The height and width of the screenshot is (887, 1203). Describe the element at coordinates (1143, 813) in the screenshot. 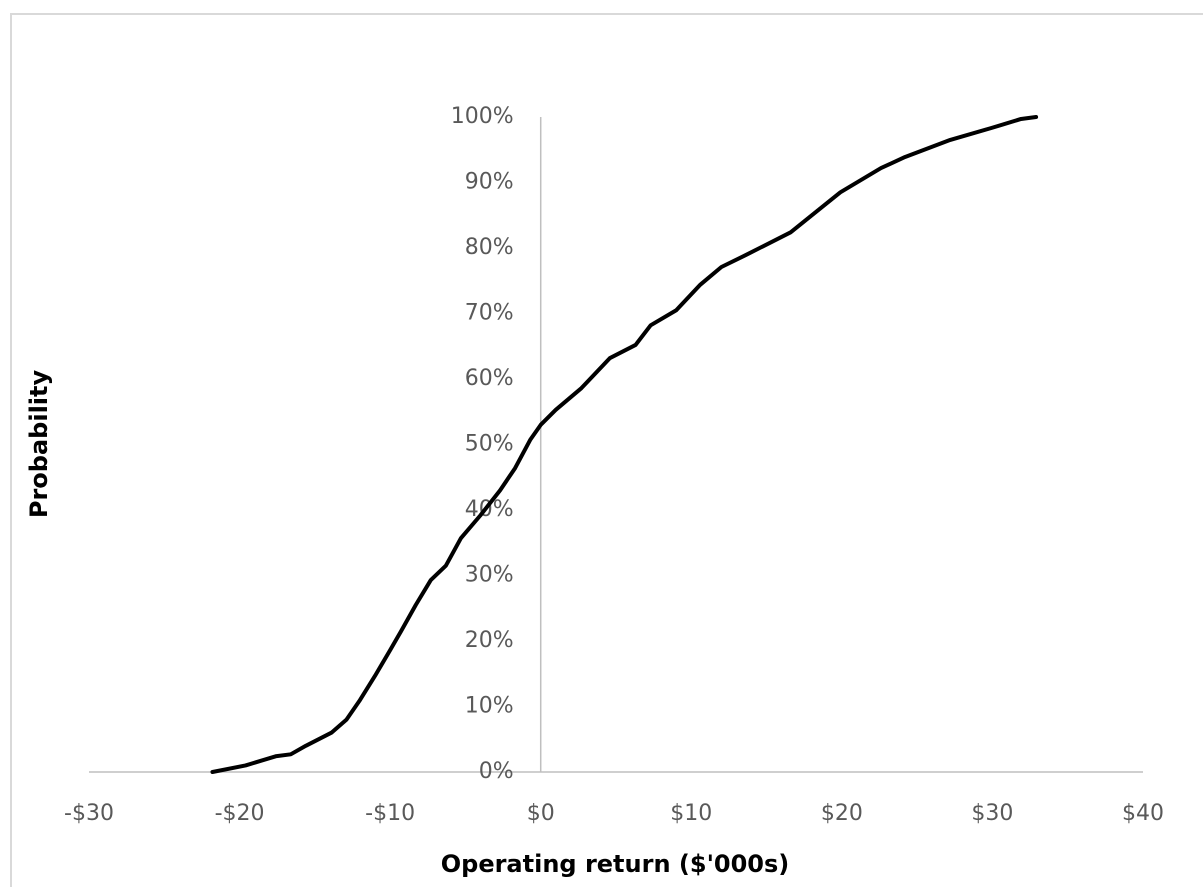

I see `x-tick-label: $40` at that location.